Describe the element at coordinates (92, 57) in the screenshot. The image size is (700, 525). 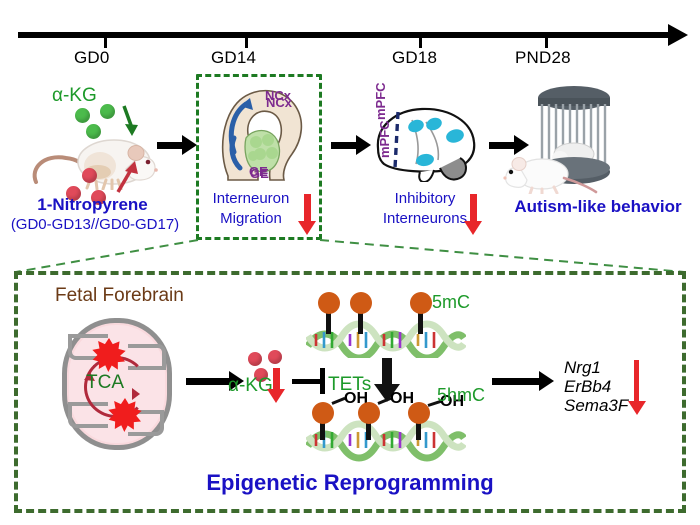
I see `timeline-label-gd0: GD0` at that location.